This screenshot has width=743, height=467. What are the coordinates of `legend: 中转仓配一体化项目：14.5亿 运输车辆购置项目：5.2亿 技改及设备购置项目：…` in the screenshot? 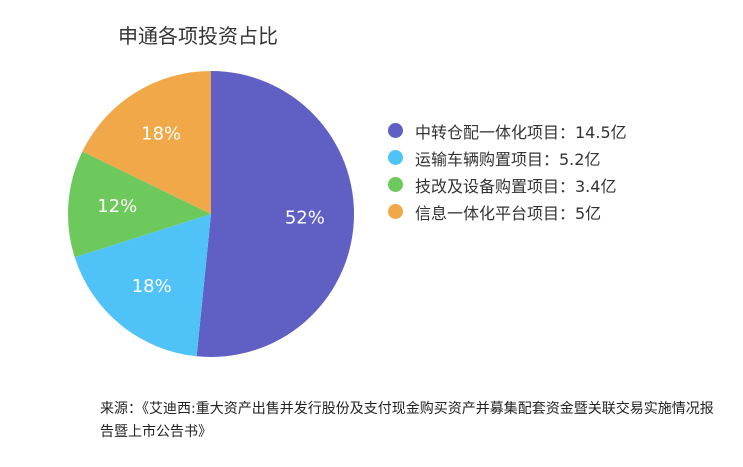 It's located at (507, 171).